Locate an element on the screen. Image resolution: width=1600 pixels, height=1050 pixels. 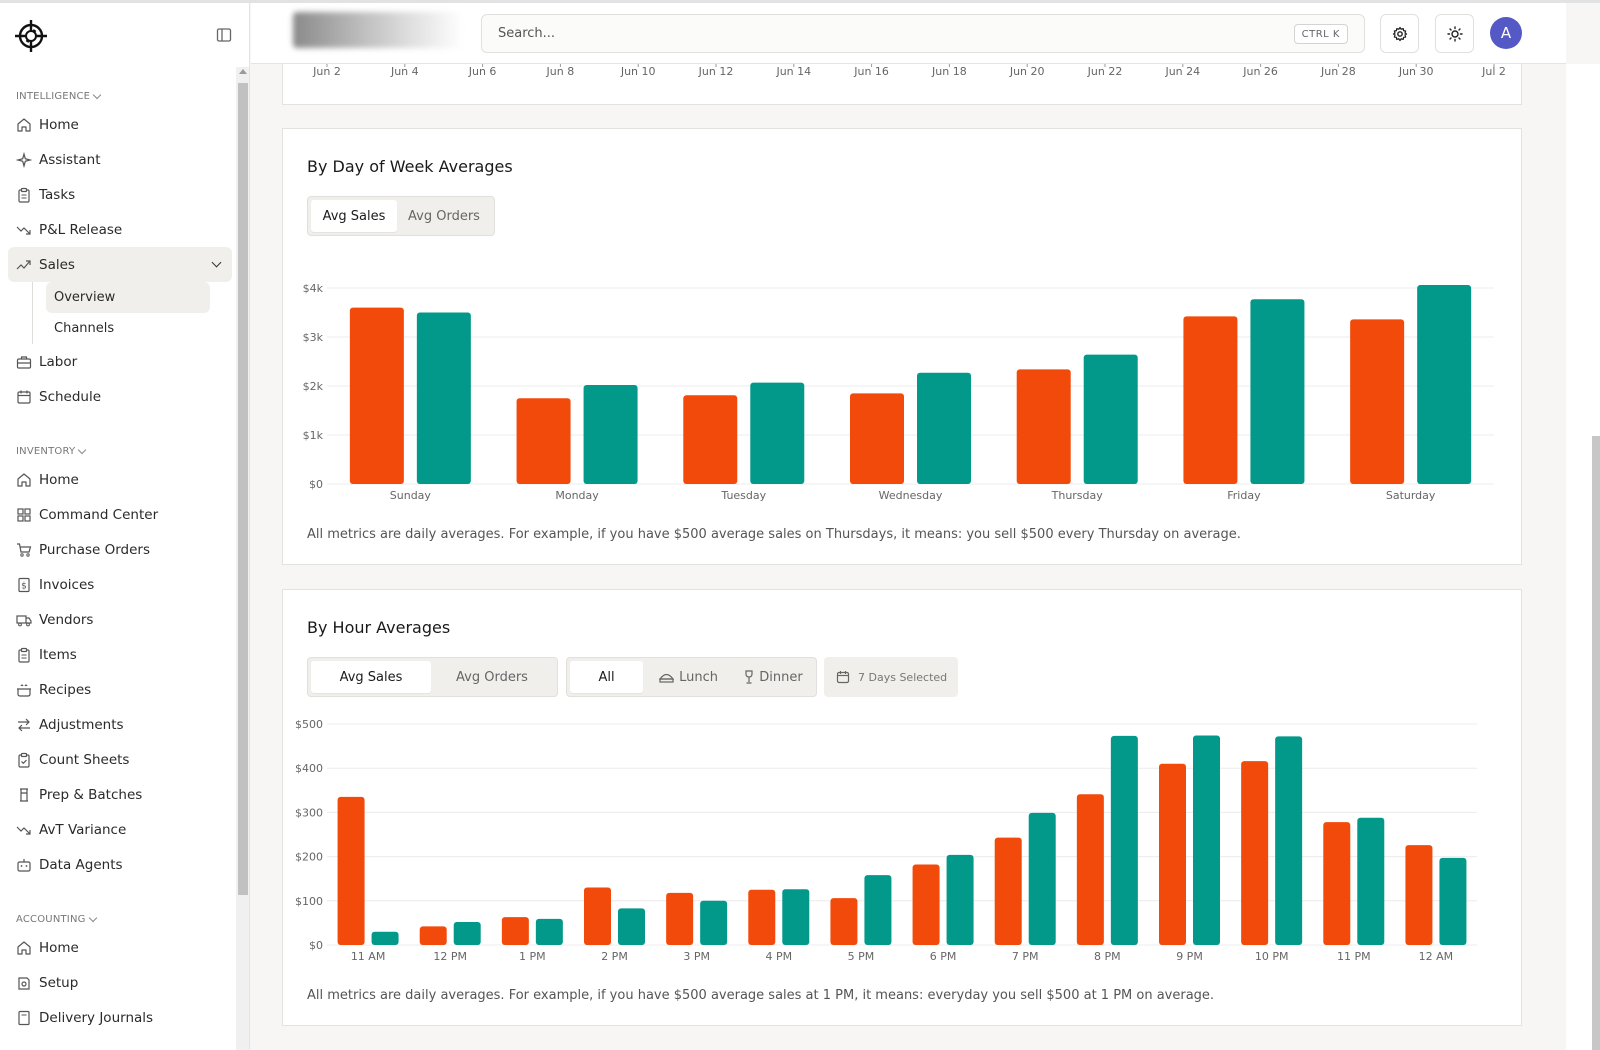
sidebar-item-inventory-command-center: Command Center is located at coordinates (120, 514).